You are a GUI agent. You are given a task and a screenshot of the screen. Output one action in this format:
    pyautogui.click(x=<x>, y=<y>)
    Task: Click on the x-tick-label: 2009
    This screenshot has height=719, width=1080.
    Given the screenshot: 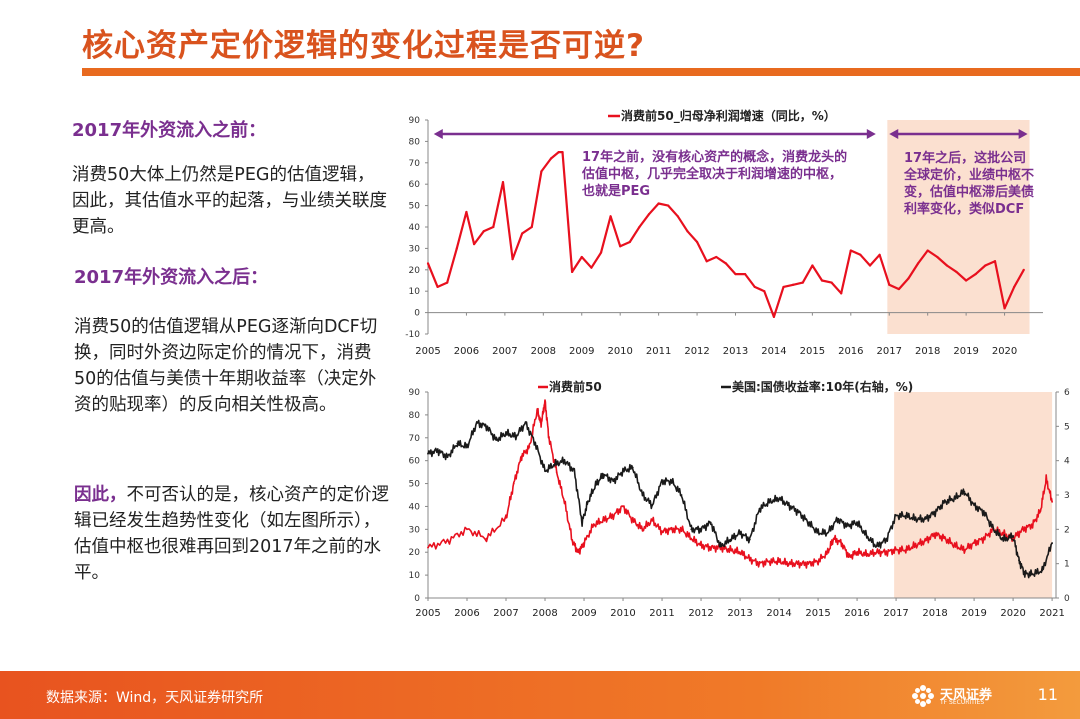 What is the action you would take?
    pyautogui.click(x=581, y=351)
    